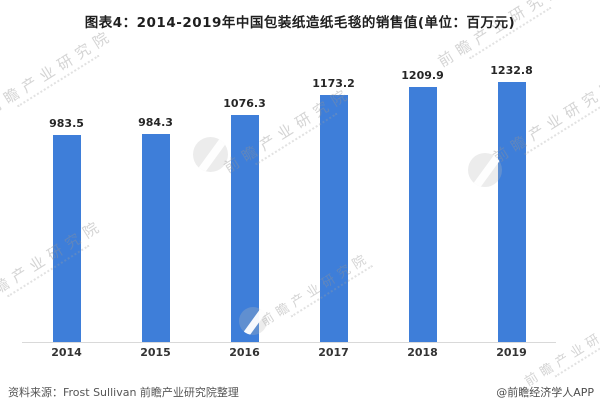  I want to click on bar-column-2017: 1173.2, so click(333, 201).